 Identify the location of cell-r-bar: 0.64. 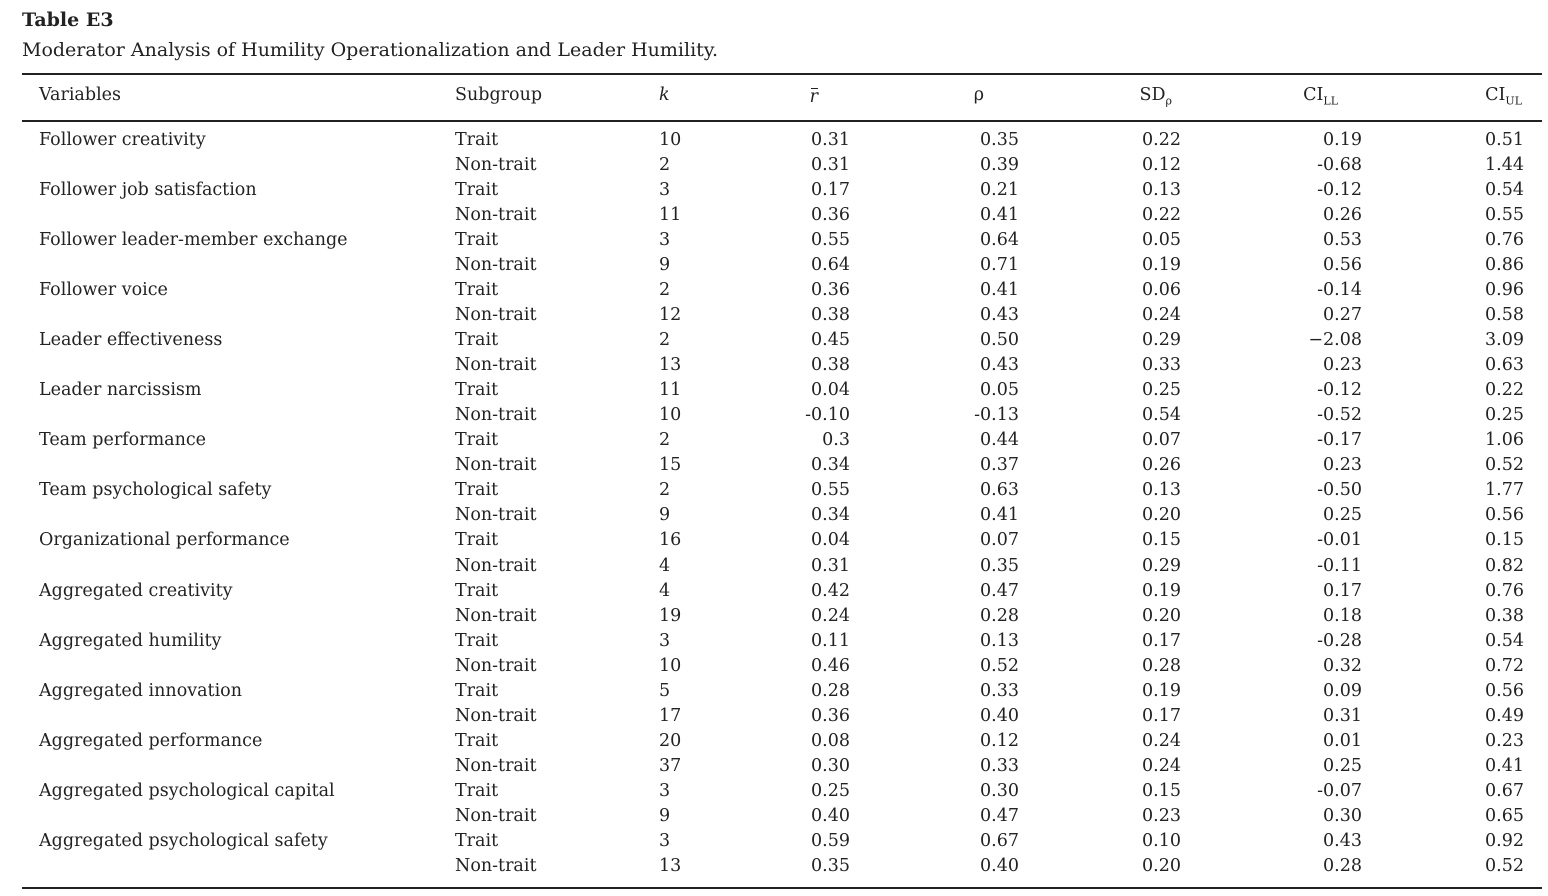
(830, 265).